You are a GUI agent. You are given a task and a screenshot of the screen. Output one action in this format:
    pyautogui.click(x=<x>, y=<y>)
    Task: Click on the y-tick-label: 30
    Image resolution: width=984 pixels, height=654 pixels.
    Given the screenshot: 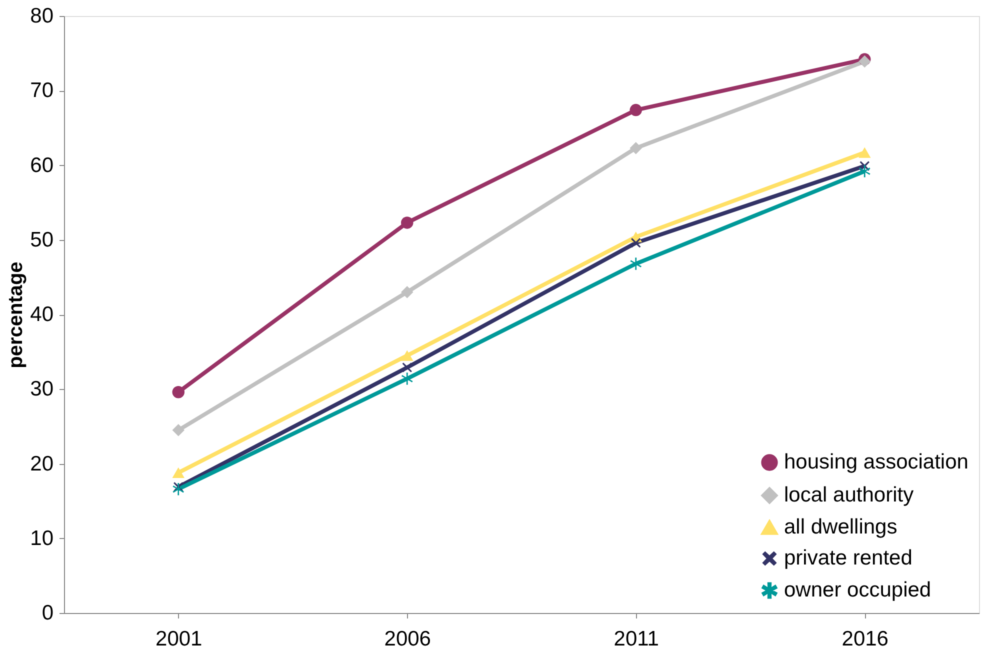 What is the action you would take?
    pyautogui.click(x=42, y=389)
    